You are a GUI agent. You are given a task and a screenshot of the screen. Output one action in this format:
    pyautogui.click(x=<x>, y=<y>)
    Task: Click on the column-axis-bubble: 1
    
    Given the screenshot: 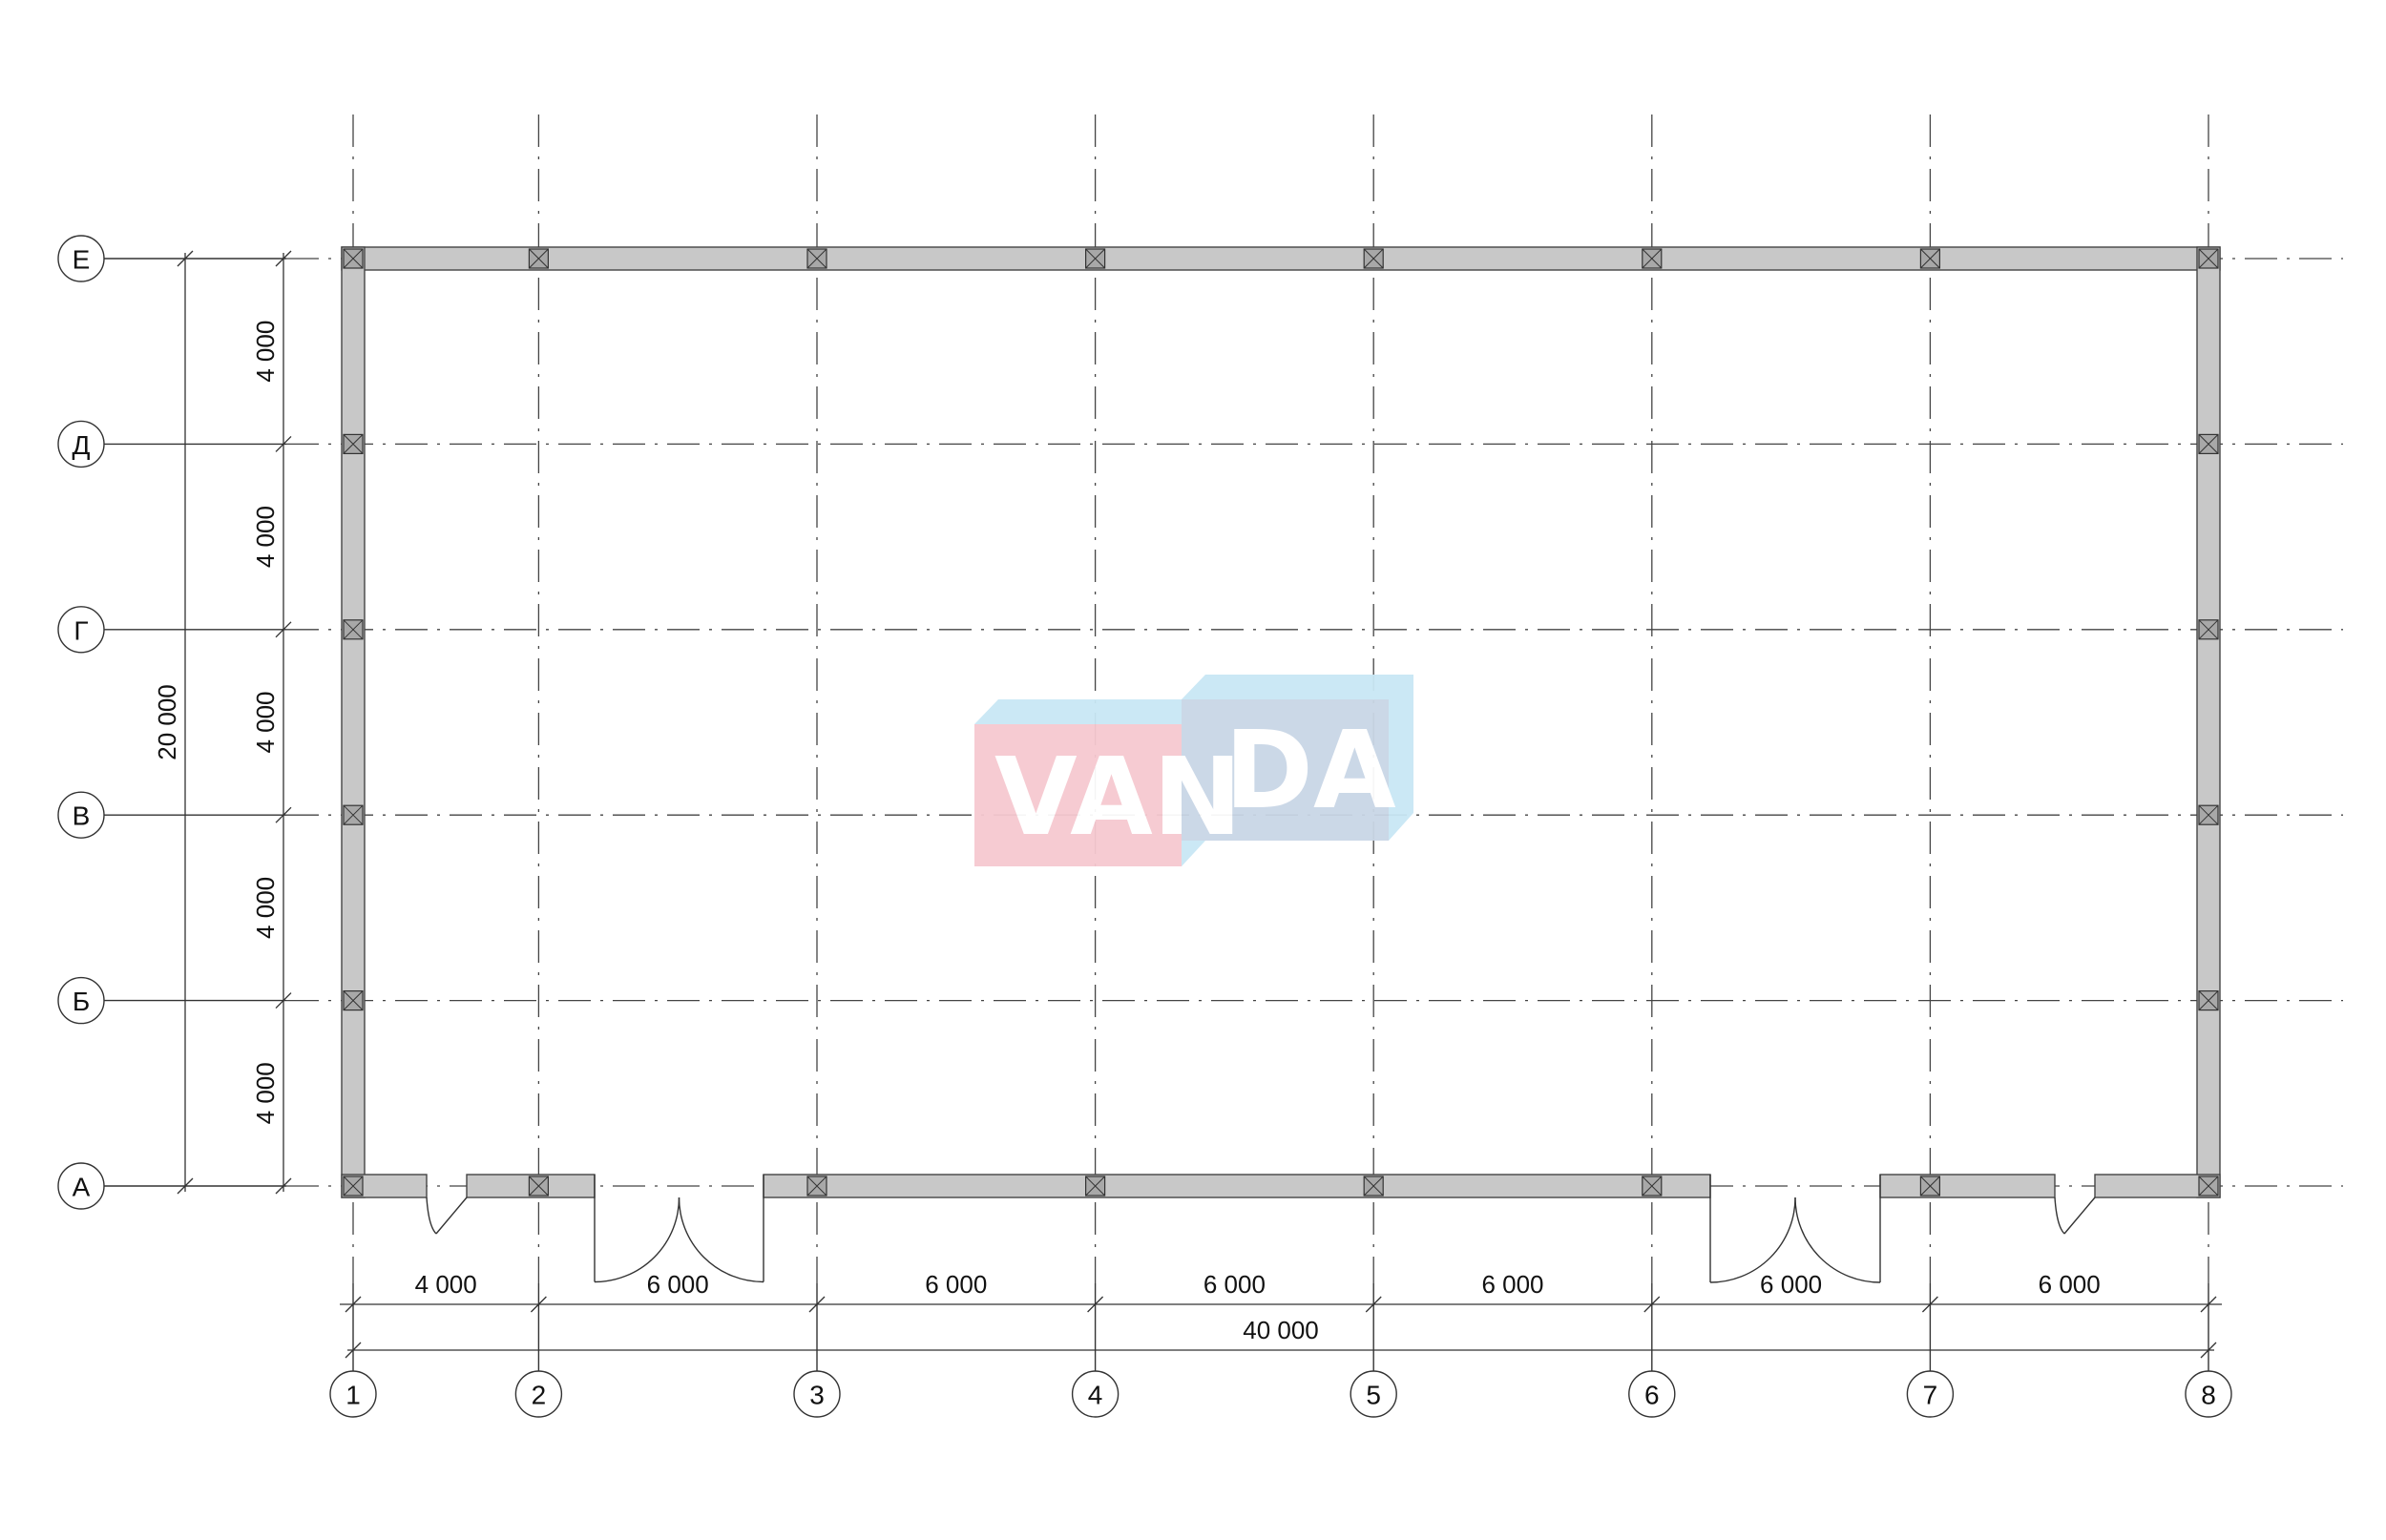 What is the action you would take?
    pyautogui.click(x=353, y=1394)
    